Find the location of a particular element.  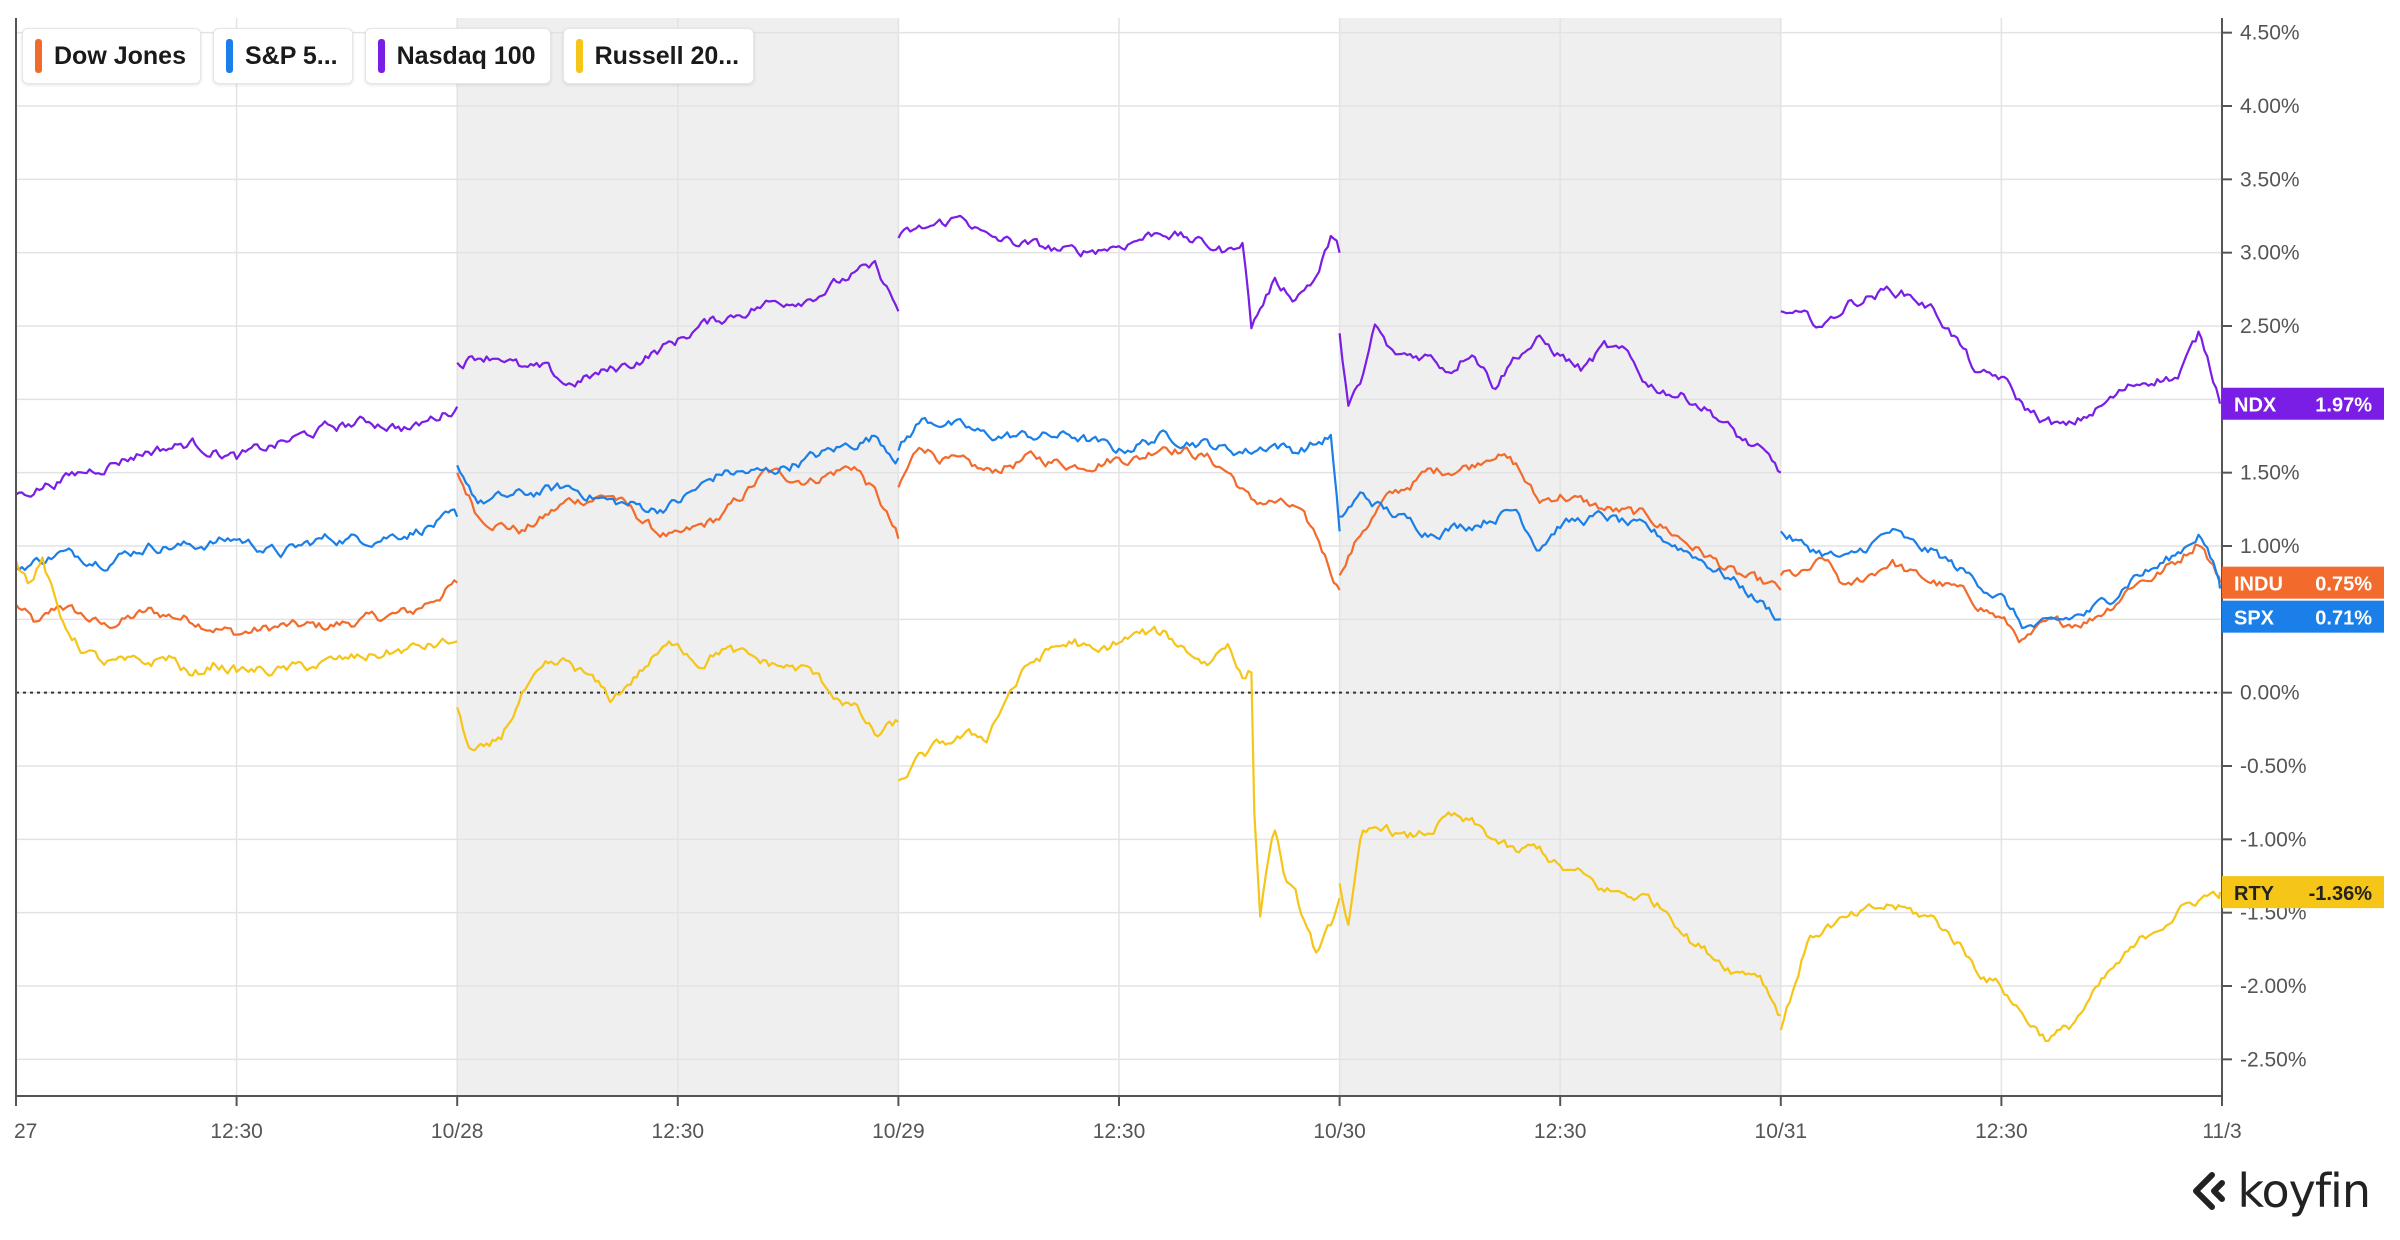

series-end-badges: NDX 1.97% INDU 0.75% SPX 0.71% RTY -1.36% is located at coordinates (2303, 648).